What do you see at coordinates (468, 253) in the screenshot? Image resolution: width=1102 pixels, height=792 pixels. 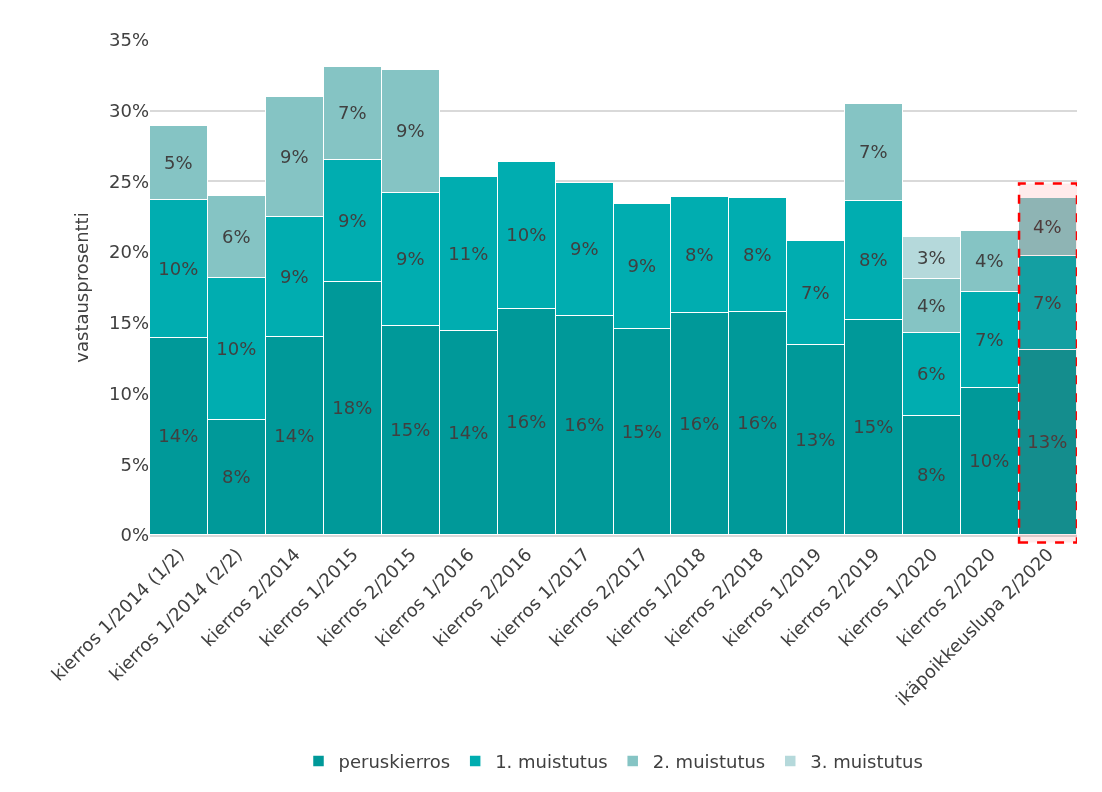 I see `data-label: 11%` at bounding box center [468, 253].